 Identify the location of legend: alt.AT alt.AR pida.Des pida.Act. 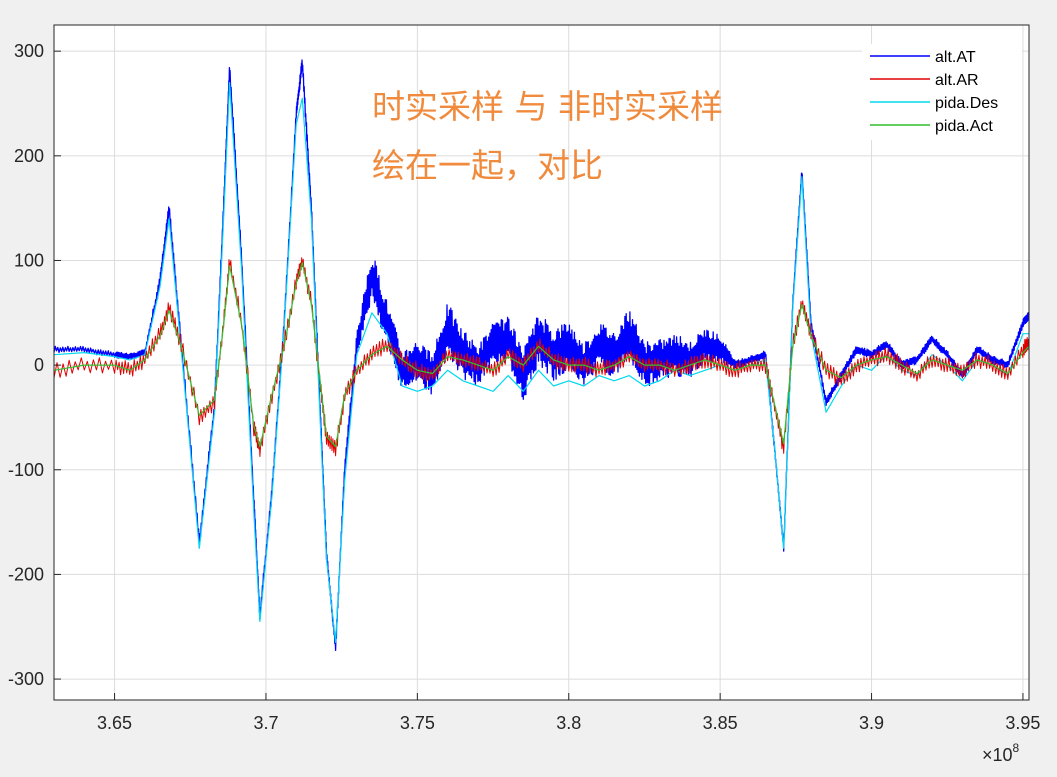
(942, 92).